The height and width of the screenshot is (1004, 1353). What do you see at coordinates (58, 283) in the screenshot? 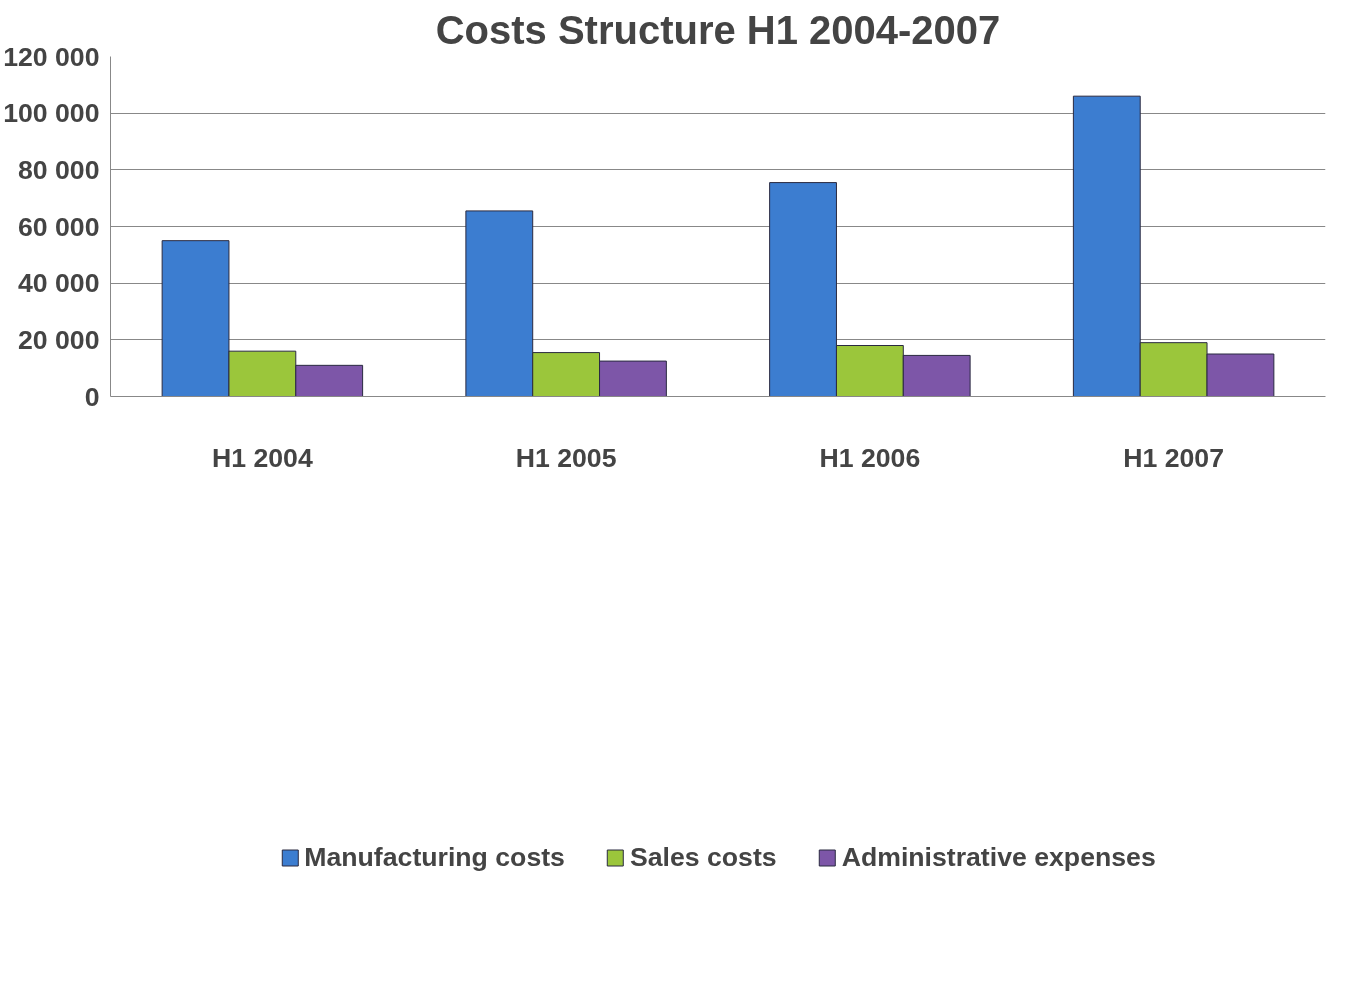
I see `y-tick-label: 40 000` at bounding box center [58, 283].